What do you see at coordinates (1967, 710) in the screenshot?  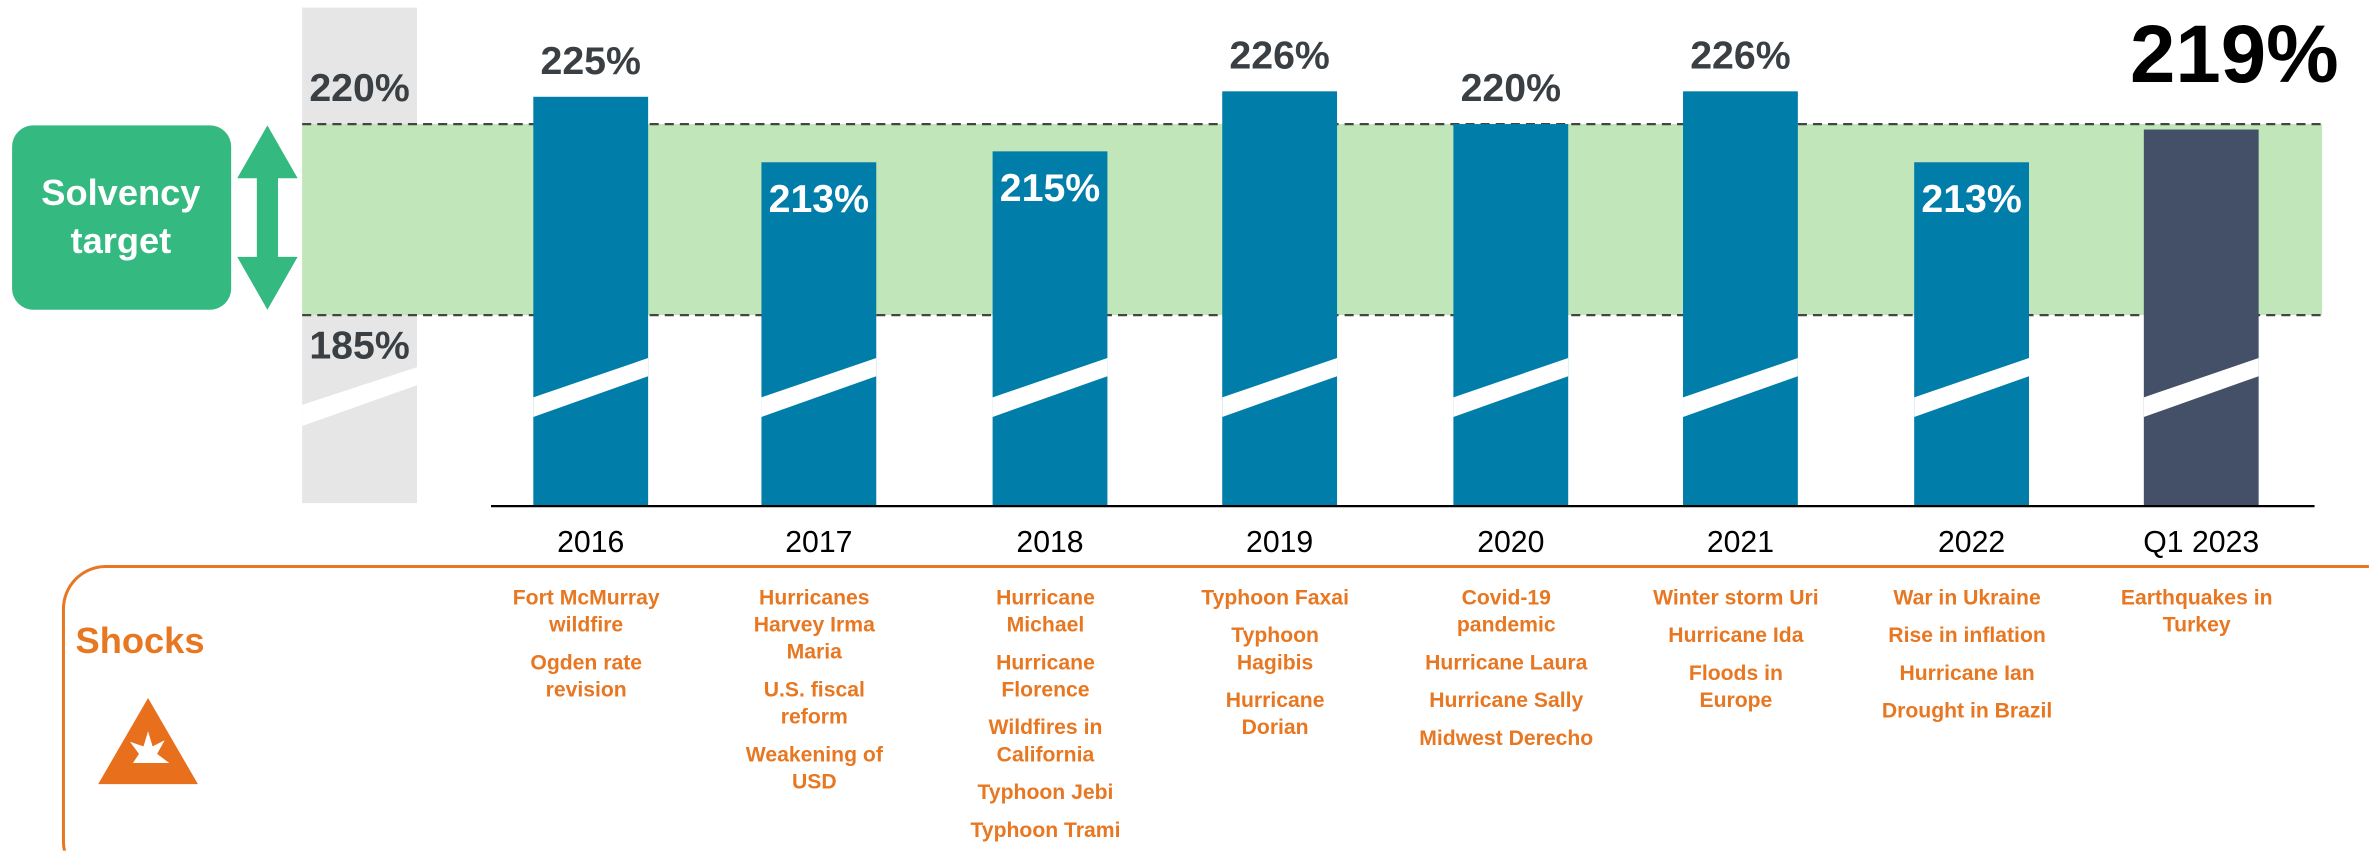 I see `shock-item: Drought in Brazil` at bounding box center [1967, 710].